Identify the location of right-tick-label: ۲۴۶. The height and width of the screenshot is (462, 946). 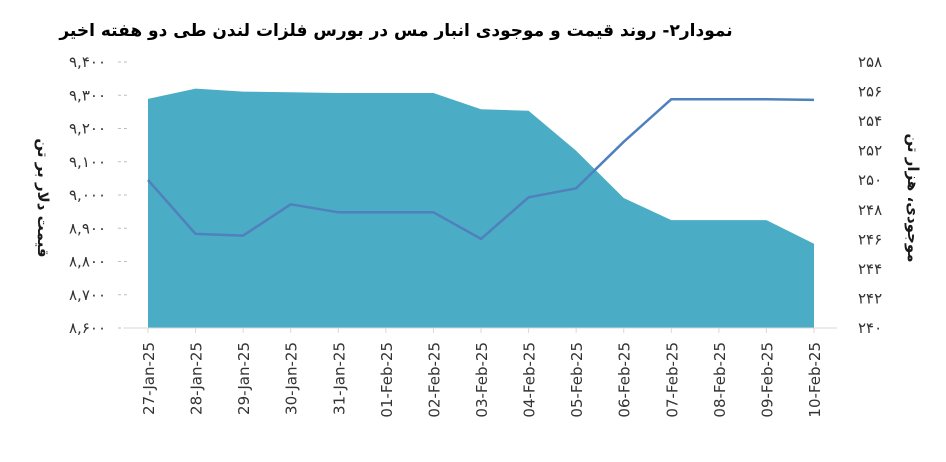
(870, 239).